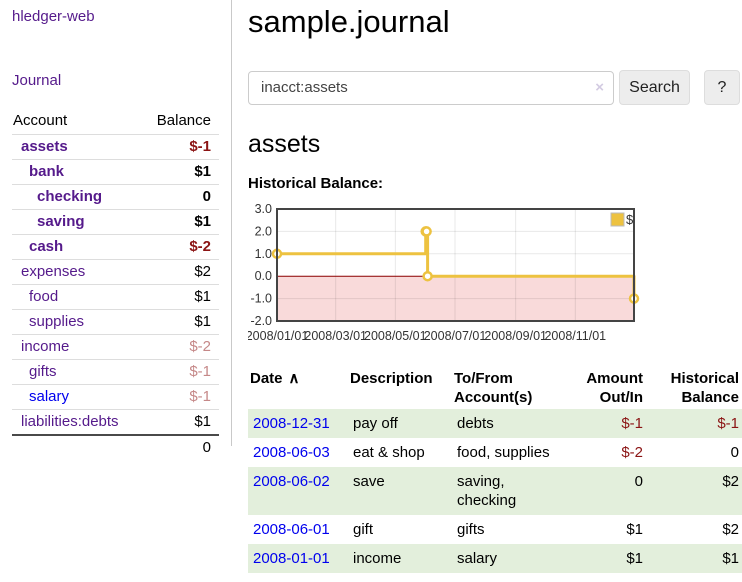  What do you see at coordinates (477, 558) in the screenshot?
I see `transaction-accounts: salary` at bounding box center [477, 558].